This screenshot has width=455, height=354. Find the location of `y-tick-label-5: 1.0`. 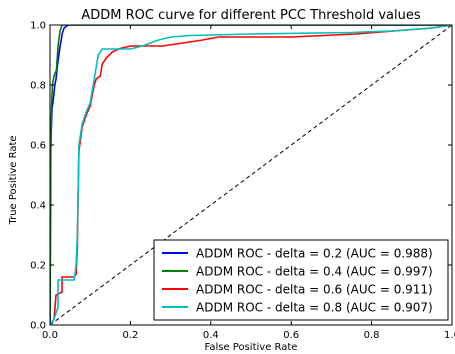

y-tick-label-5: 1.0 is located at coordinates (38, 26).